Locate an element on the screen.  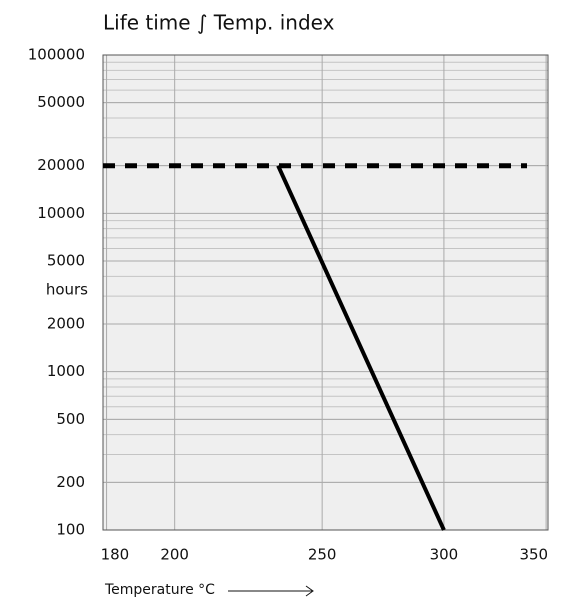
y-tick-label: 5000 is located at coordinates (66, 260).